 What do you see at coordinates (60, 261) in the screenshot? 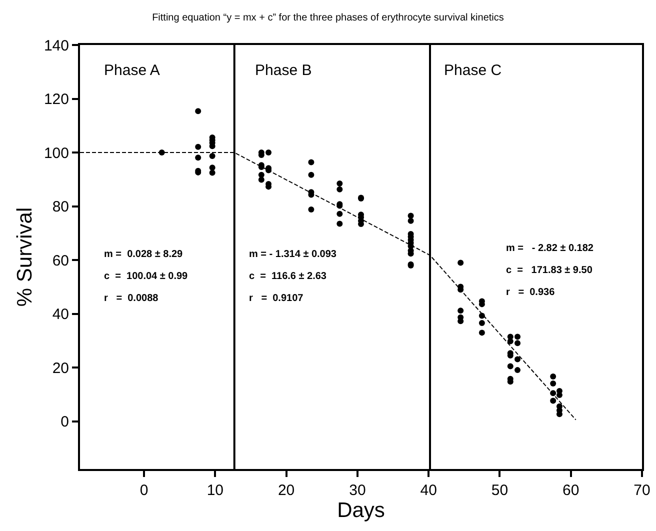
I see `y-tick-label: 60` at bounding box center [60, 261].